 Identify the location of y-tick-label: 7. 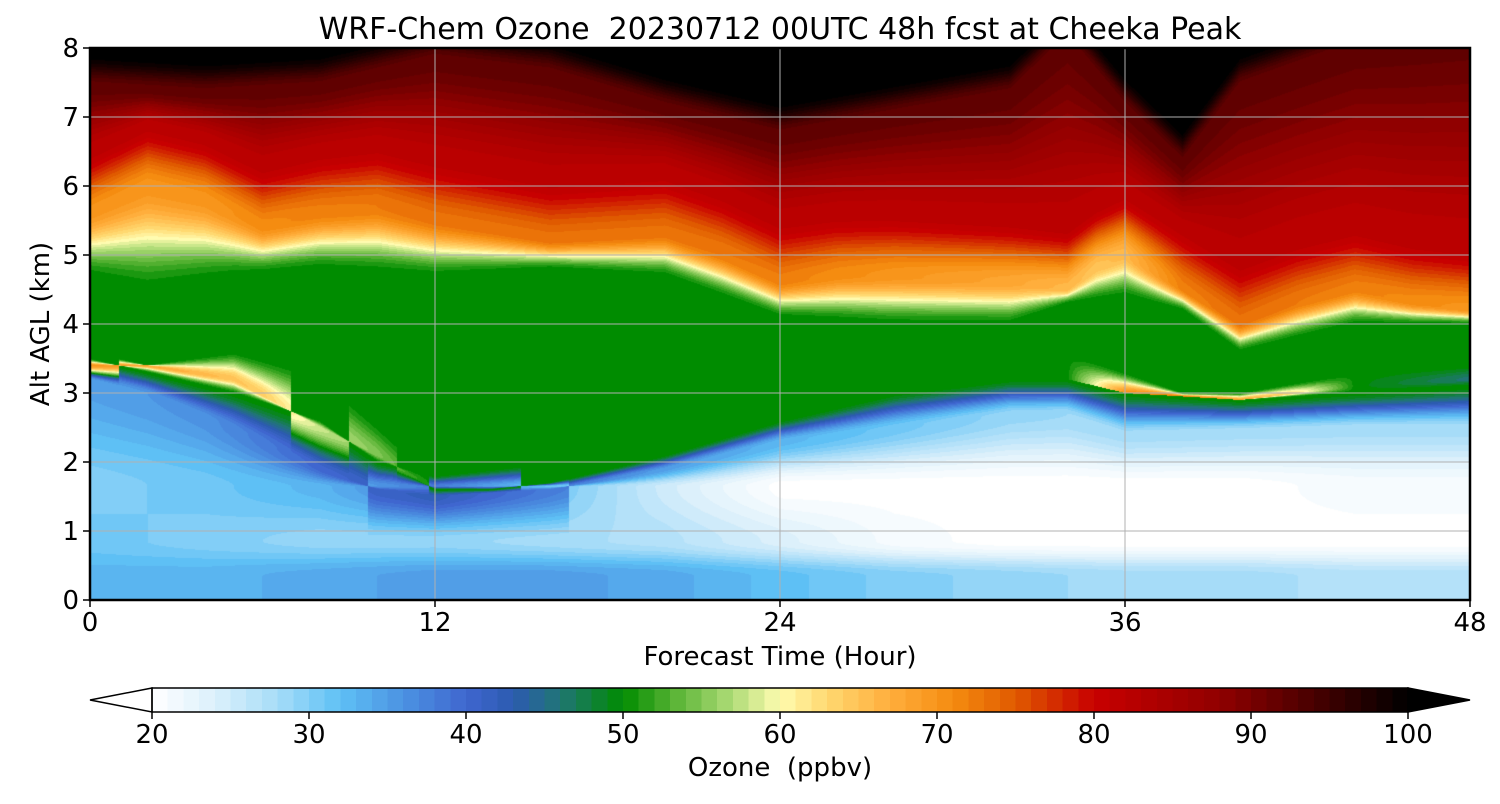
(70, 118).